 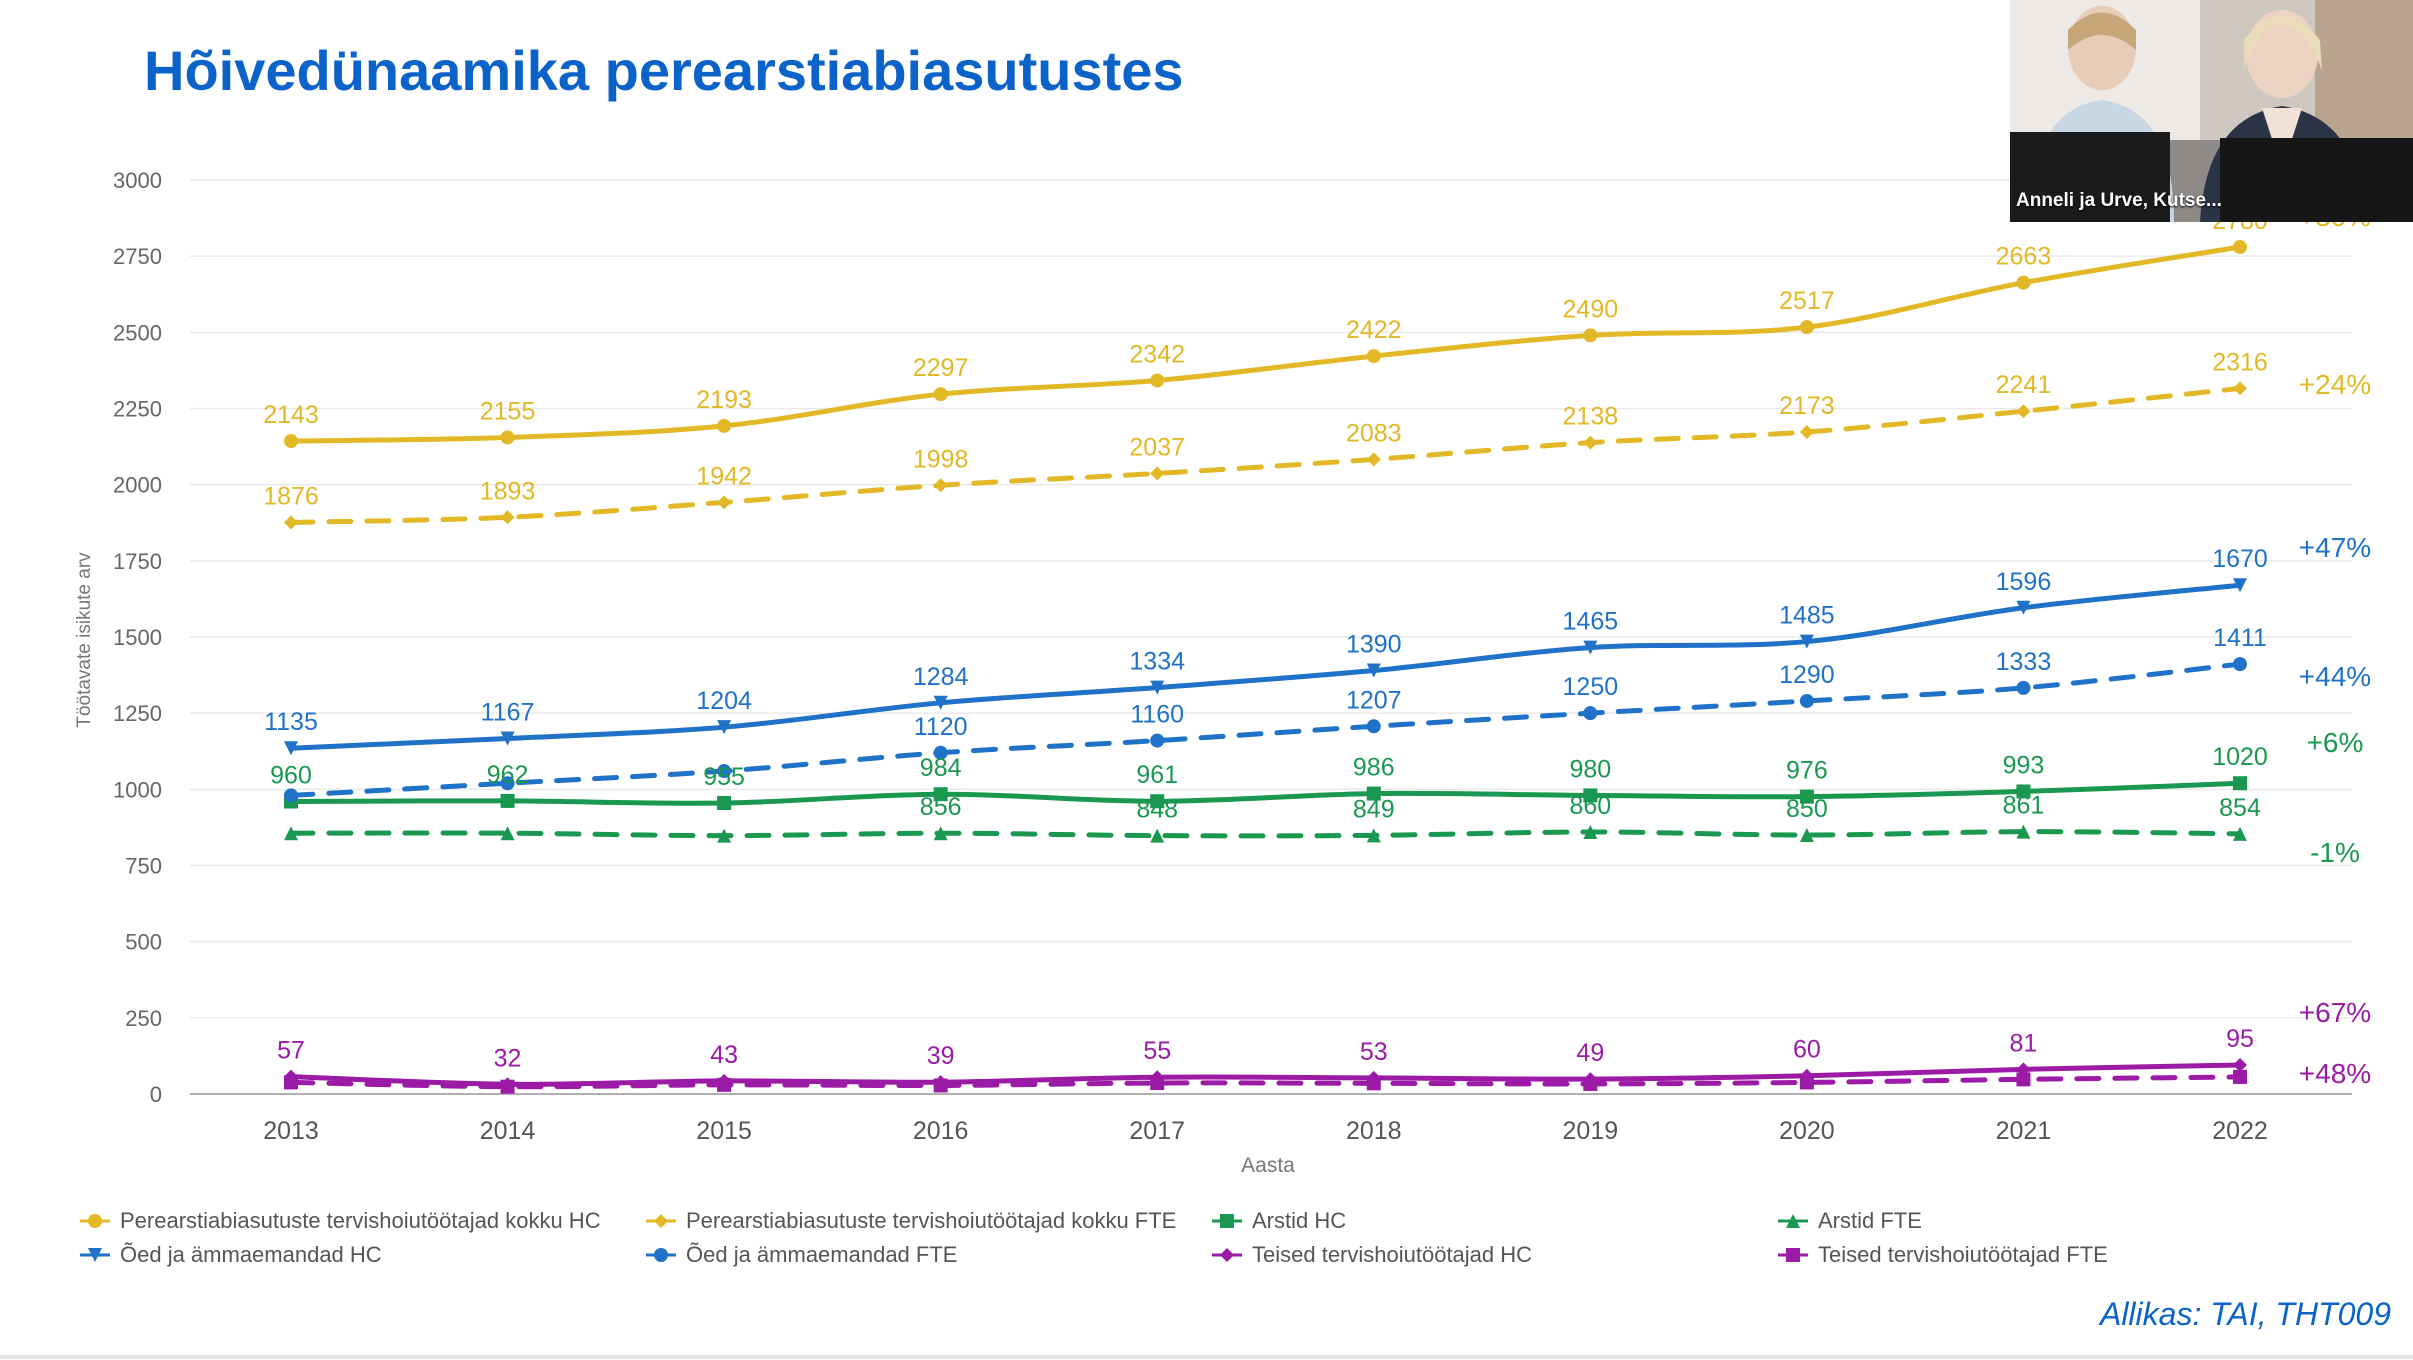 I want to click on y-tick-label: 2250, so click(x=137, y=409).